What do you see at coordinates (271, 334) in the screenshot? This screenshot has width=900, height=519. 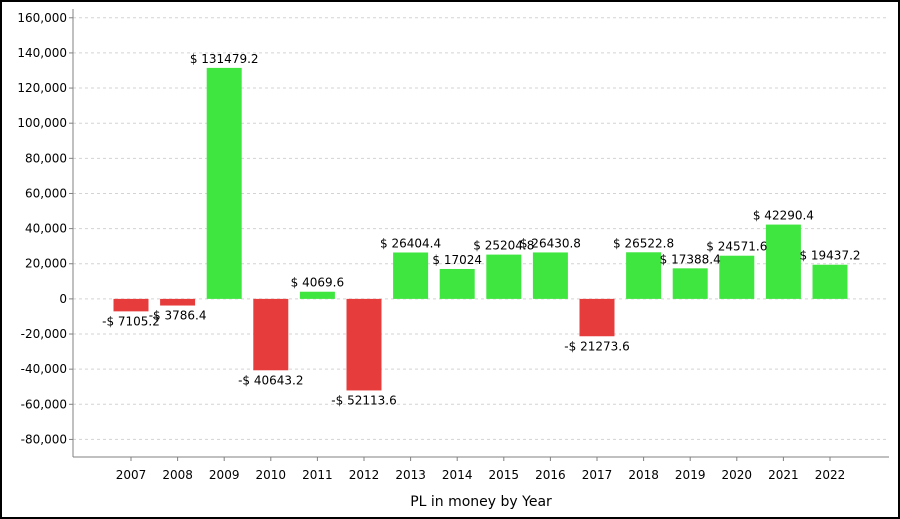 I see `bar-2010` at bounding box center [271, 334].